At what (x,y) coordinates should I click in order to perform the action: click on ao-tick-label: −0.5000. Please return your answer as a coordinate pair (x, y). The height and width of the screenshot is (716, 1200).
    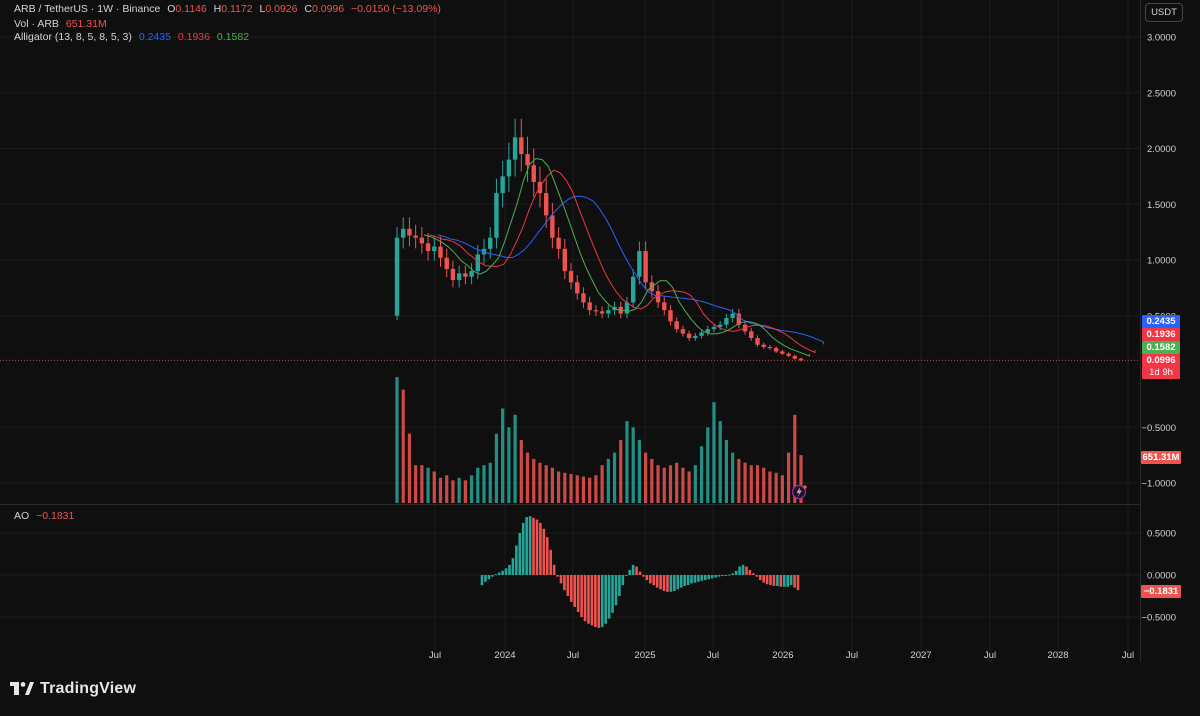
    Looking at the image, I should click on (1158, 618).